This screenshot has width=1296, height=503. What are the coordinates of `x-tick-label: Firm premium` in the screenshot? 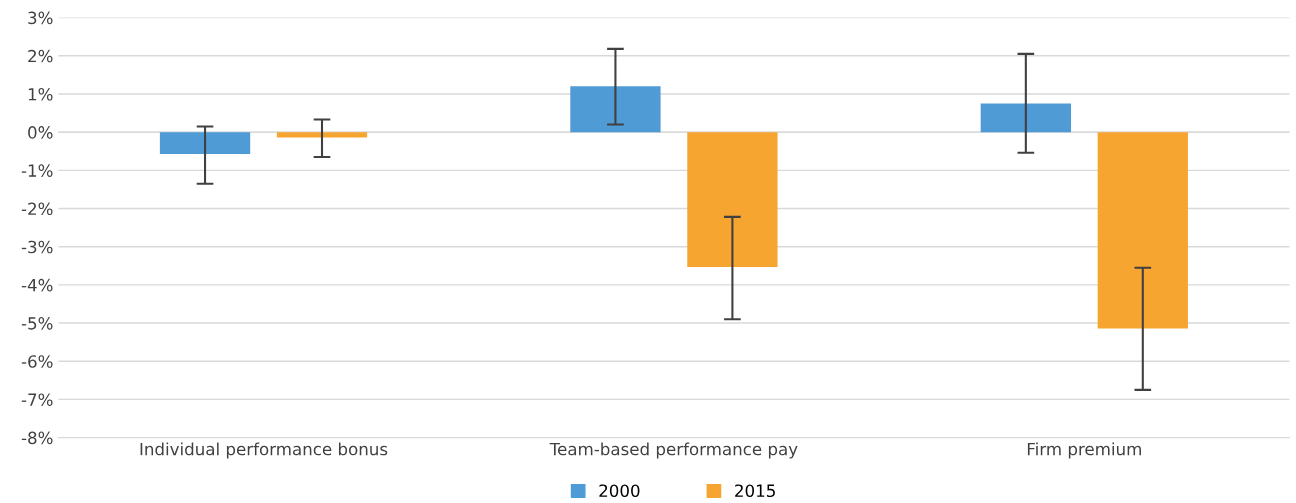 It's located at (1084, 450).